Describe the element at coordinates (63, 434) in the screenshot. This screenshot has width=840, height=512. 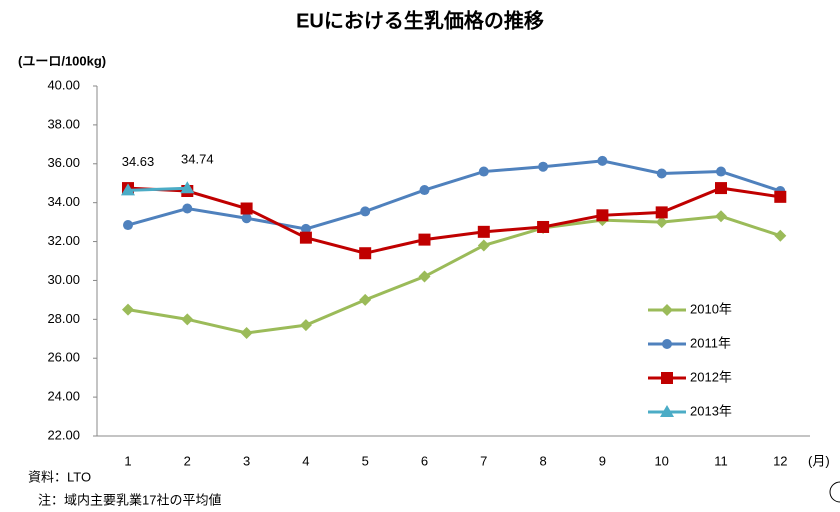
I see `y-tick-label: 22.00` at that location.